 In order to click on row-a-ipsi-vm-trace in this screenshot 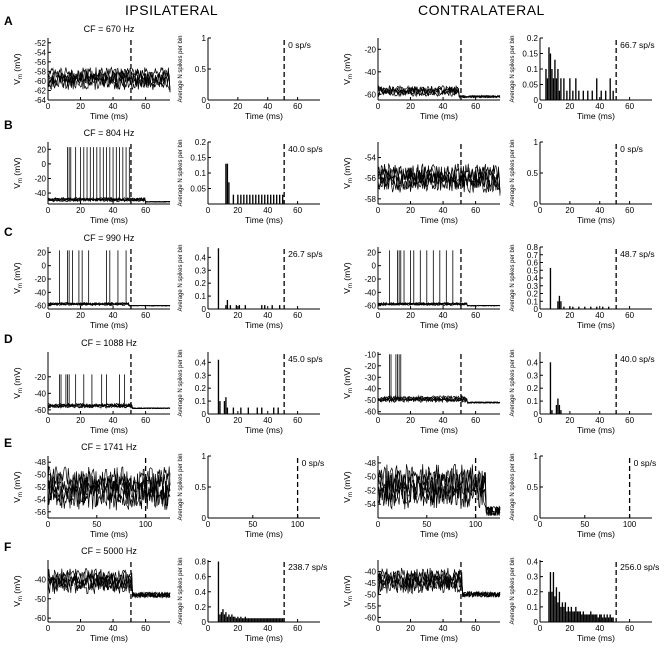, I will do `click(109, 82)`.